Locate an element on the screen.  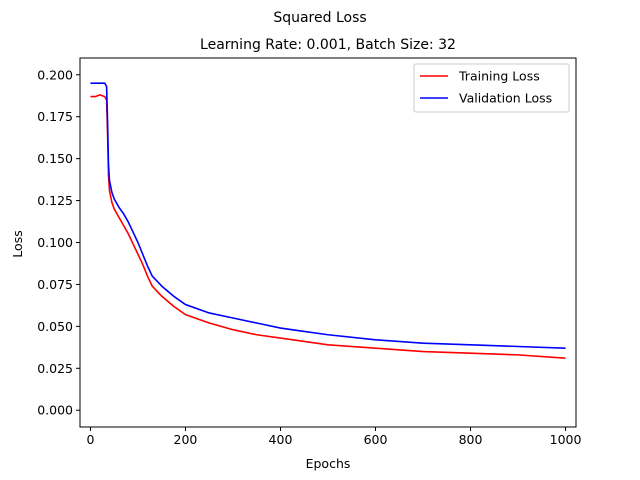
y-tick-label: 0.050 is located at coordinates (55, 326).